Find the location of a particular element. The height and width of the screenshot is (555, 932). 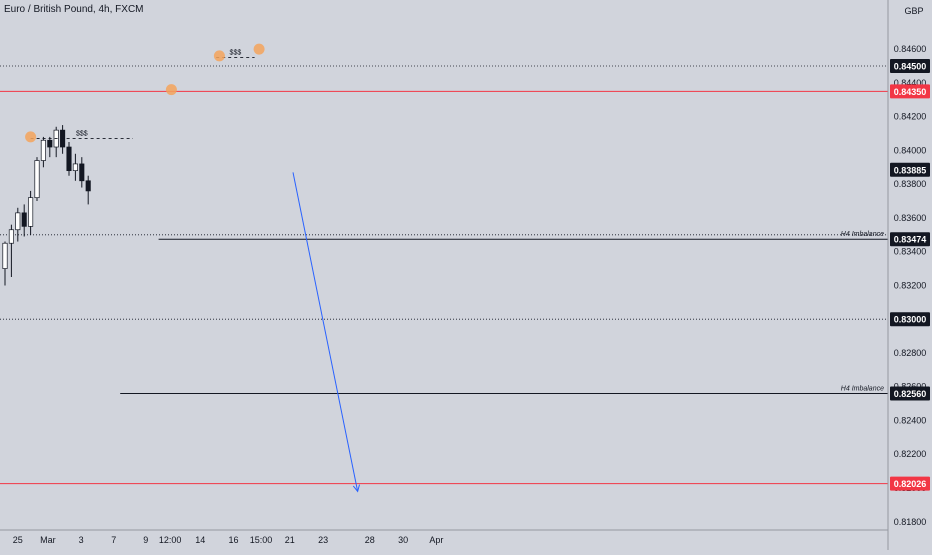

time-tick-label: 12:00 is located at coordinates (170, 540).